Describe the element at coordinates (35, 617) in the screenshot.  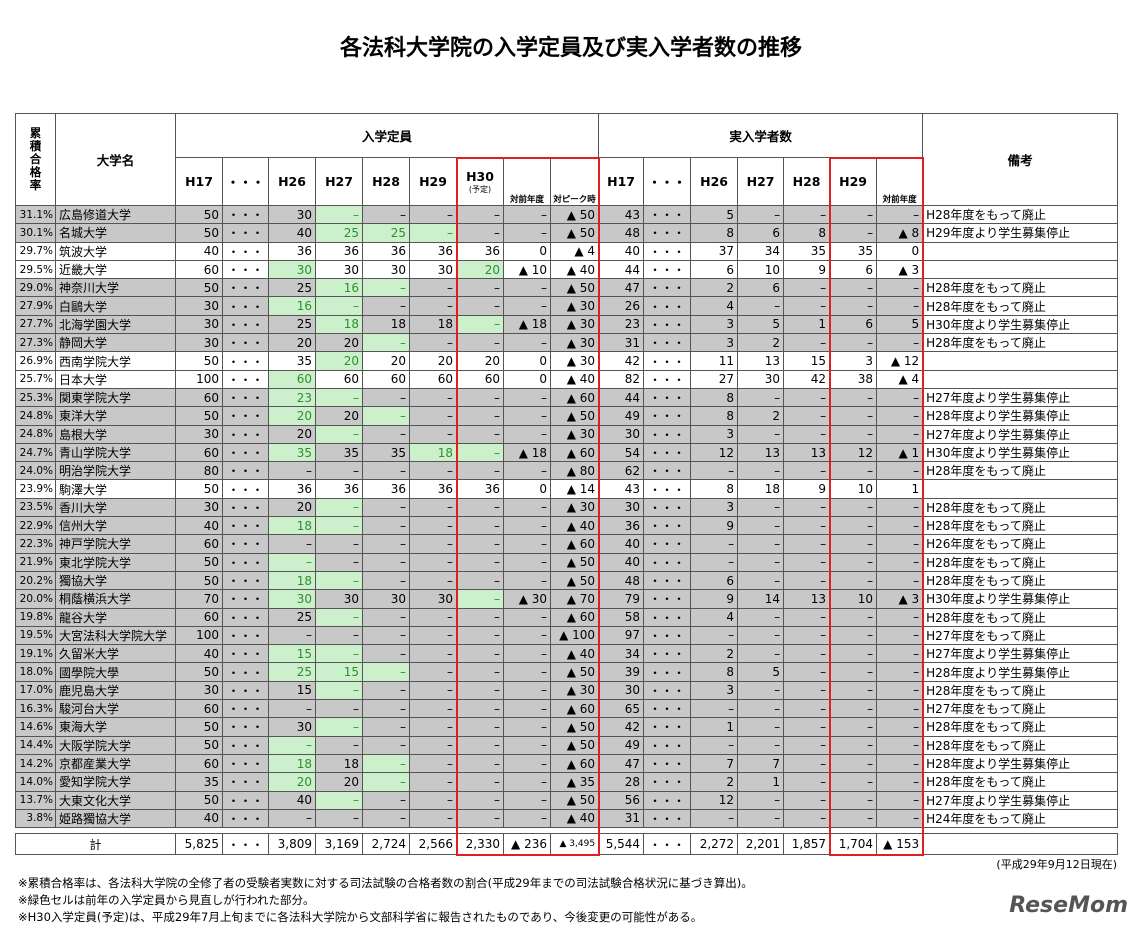
I see `pass-rate: 19.8%` at that location.